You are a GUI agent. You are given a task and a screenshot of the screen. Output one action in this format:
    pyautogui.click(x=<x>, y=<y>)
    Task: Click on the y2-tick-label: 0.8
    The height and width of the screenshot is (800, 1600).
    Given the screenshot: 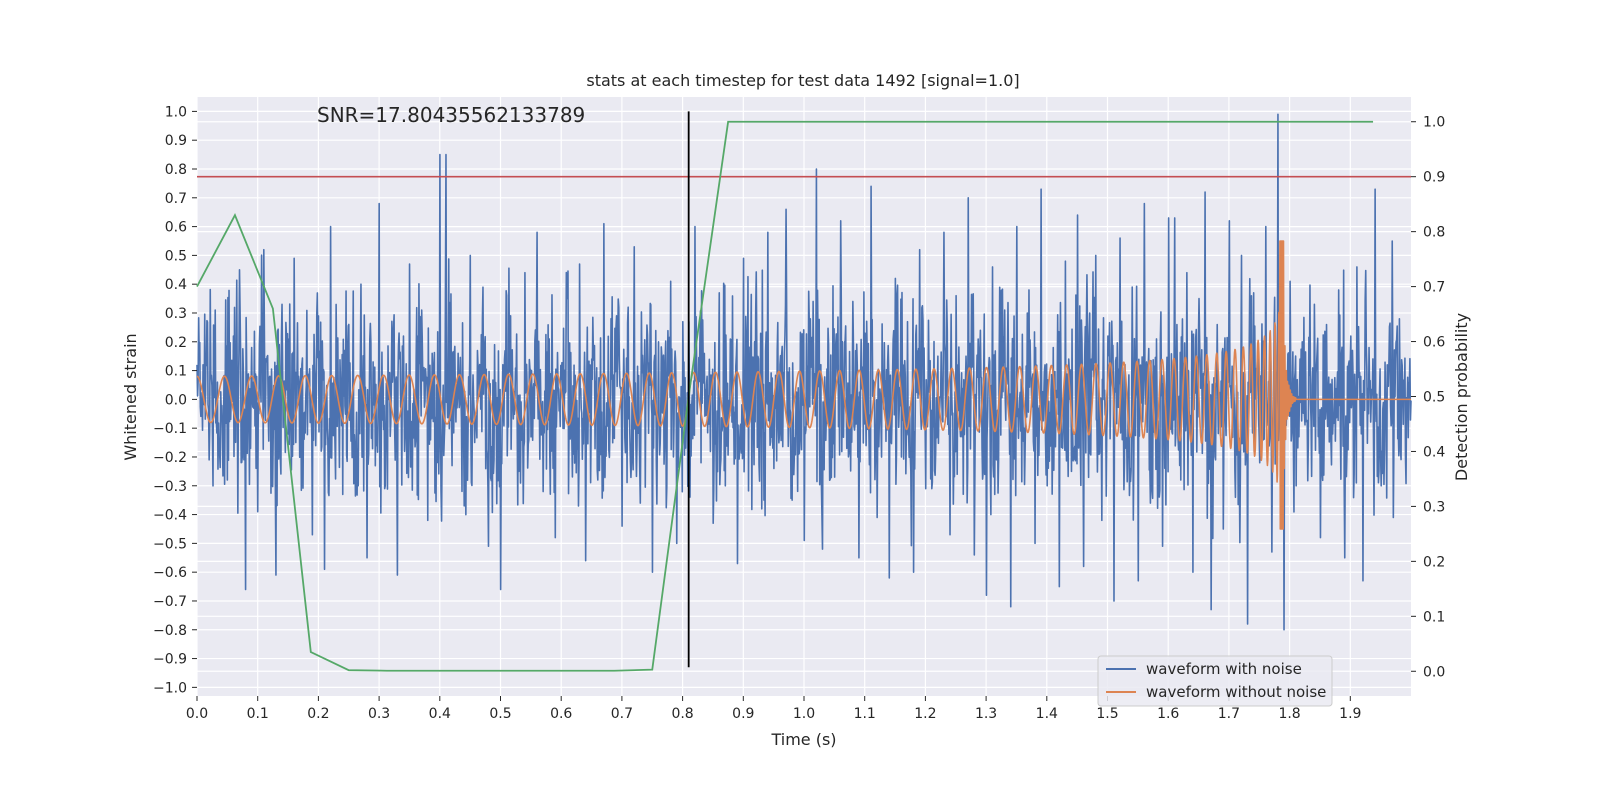 What is the action you would take?
    pyautogui.click(x=1434, y=233)
    